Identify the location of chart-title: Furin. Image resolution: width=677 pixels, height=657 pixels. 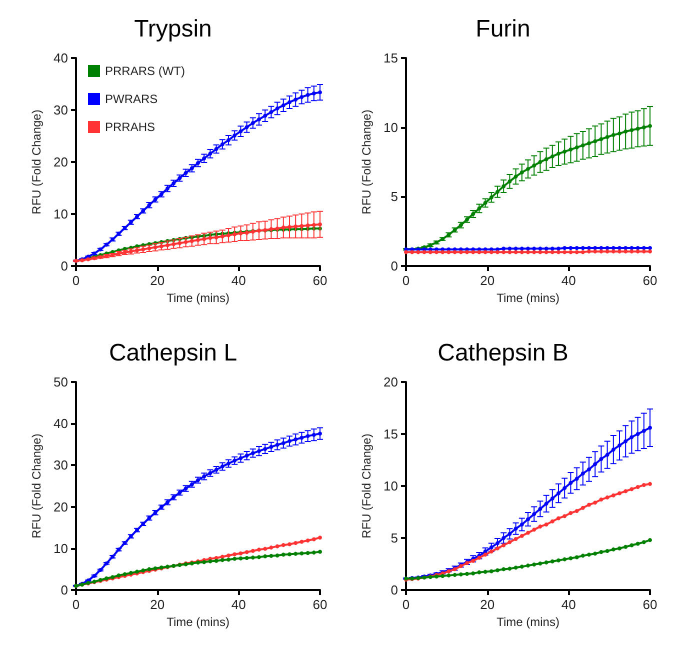
(503, 29).